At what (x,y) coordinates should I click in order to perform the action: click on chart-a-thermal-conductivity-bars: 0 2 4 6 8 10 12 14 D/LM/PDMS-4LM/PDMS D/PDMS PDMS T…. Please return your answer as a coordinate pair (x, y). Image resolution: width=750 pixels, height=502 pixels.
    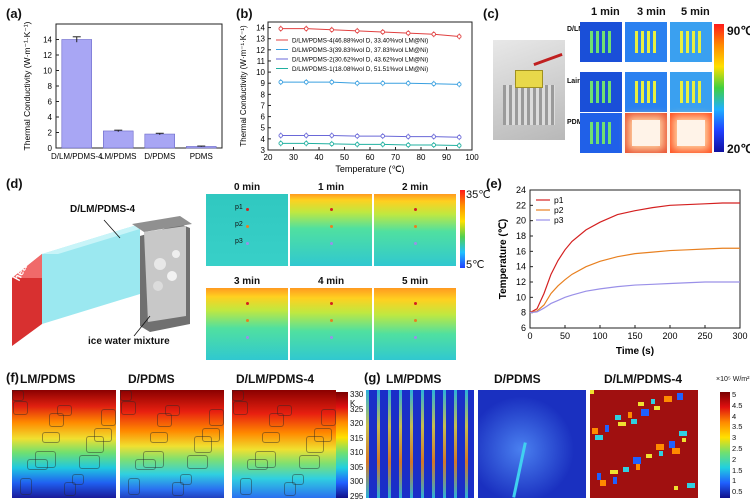
    Looking at the image, I should click on (122, 91).